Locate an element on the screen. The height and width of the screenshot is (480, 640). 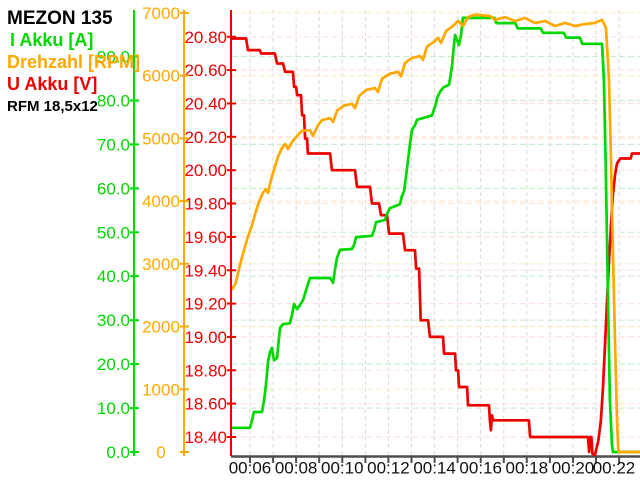
tick-label-rpm: 7000 is located at coordinates (161, 13).